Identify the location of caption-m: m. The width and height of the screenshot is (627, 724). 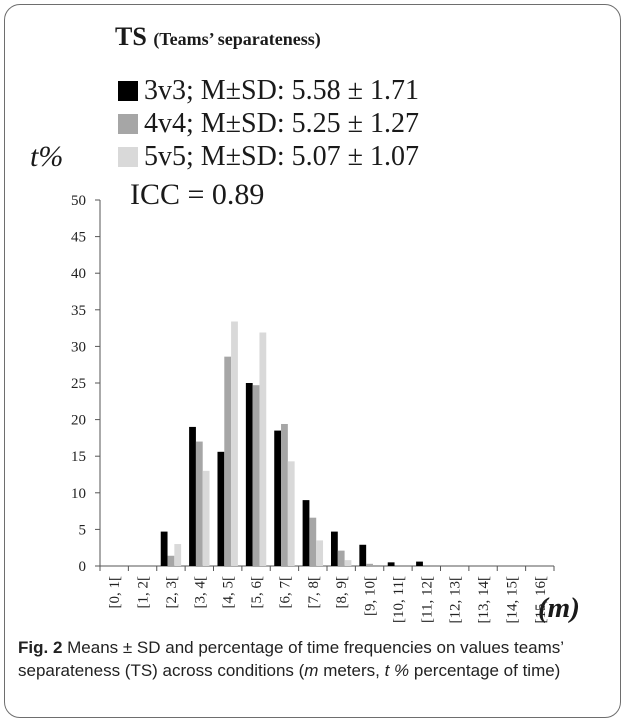
(311, 670).